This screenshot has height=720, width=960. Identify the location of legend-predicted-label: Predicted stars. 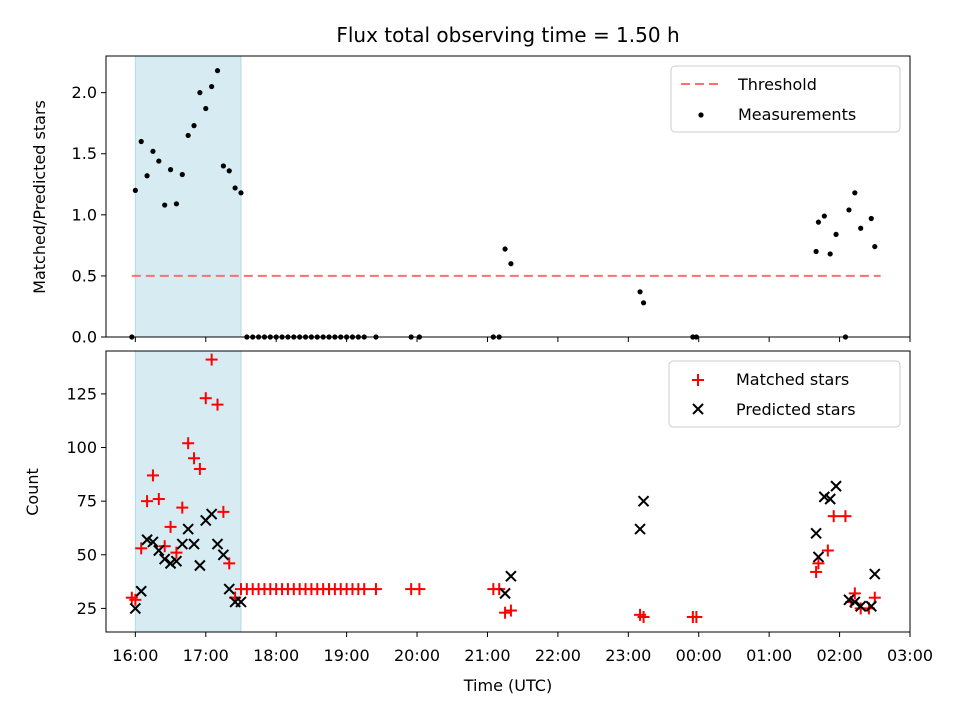
(796, 409).